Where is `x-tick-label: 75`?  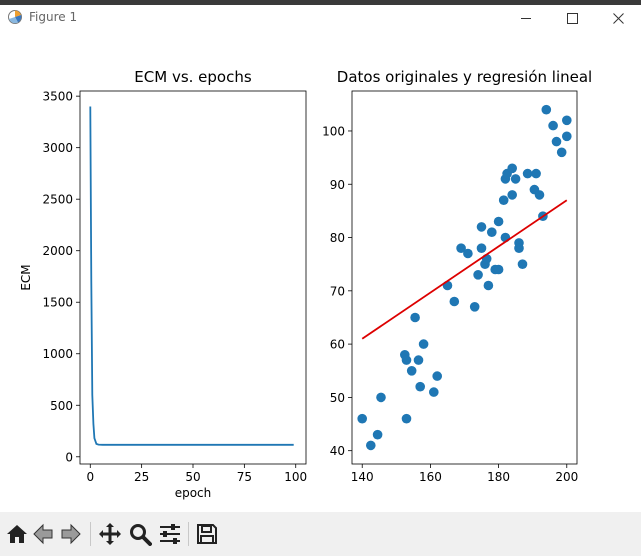
x-tick-label: 75 is located at coordinates (244, 477).